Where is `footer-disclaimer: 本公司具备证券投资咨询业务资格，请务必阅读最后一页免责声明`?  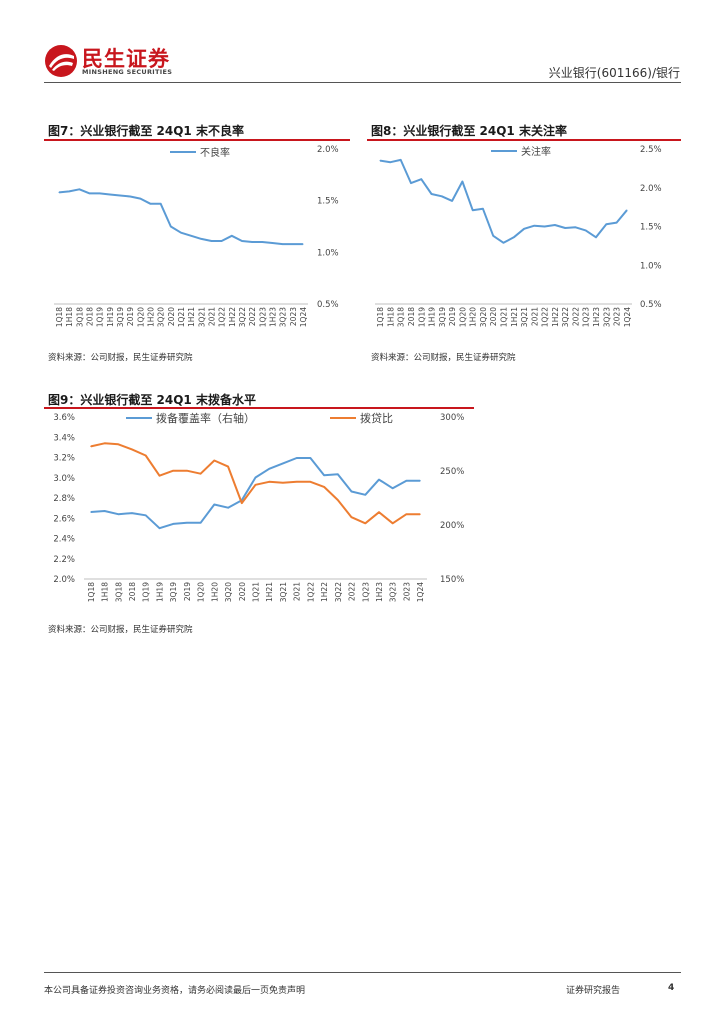
footer-disclaimer: 本公司具备证券投资咨询业务资格，请务必阅读最后一页免责声明 is located at coordinates (175, 991).